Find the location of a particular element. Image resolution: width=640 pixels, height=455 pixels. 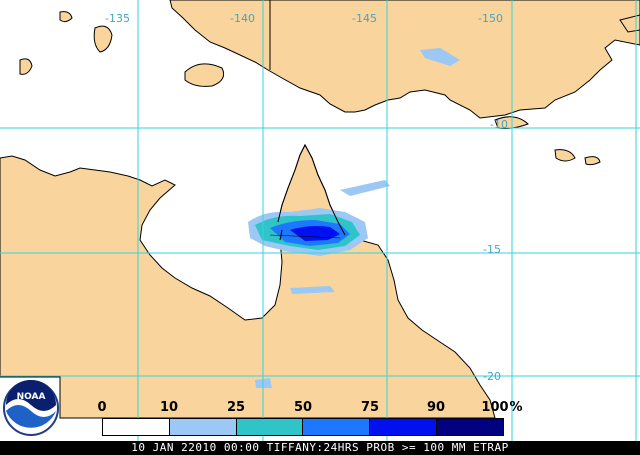

legend-tick-10: 10 is located at coordinates (169, 407).